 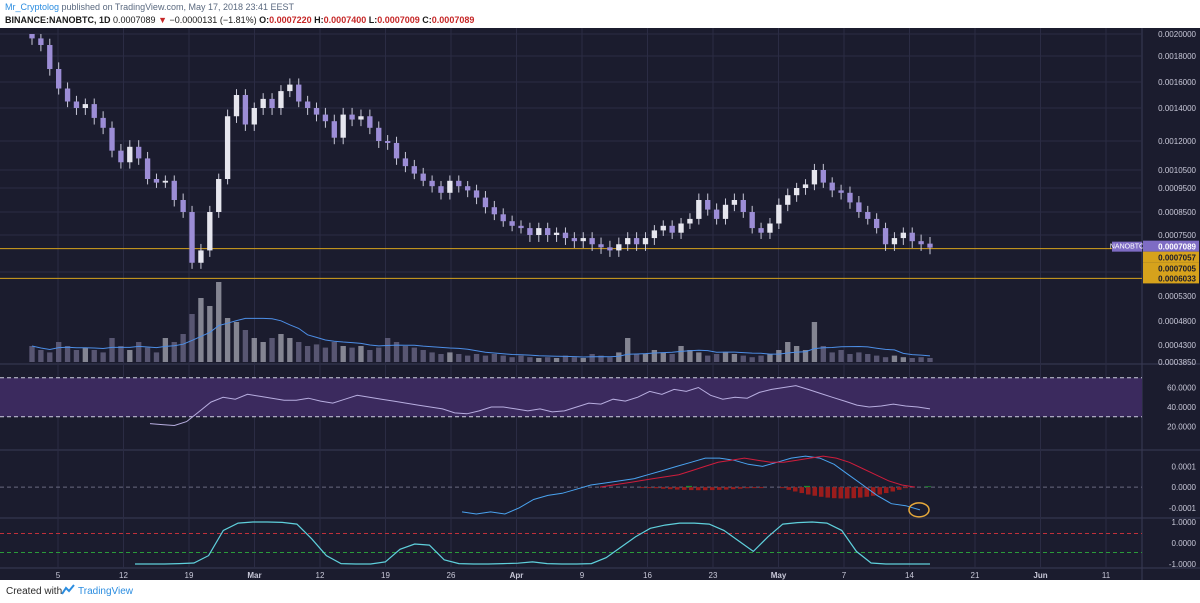 What do you see at coordinates (123, 575) in the screenshot?
I see `x-tick-label: 12` at bounding box center [123, 575].